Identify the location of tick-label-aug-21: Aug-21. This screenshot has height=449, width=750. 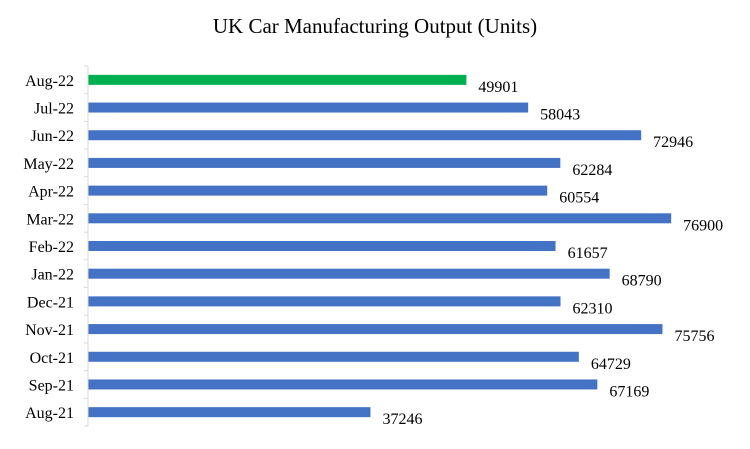
(49, 413).